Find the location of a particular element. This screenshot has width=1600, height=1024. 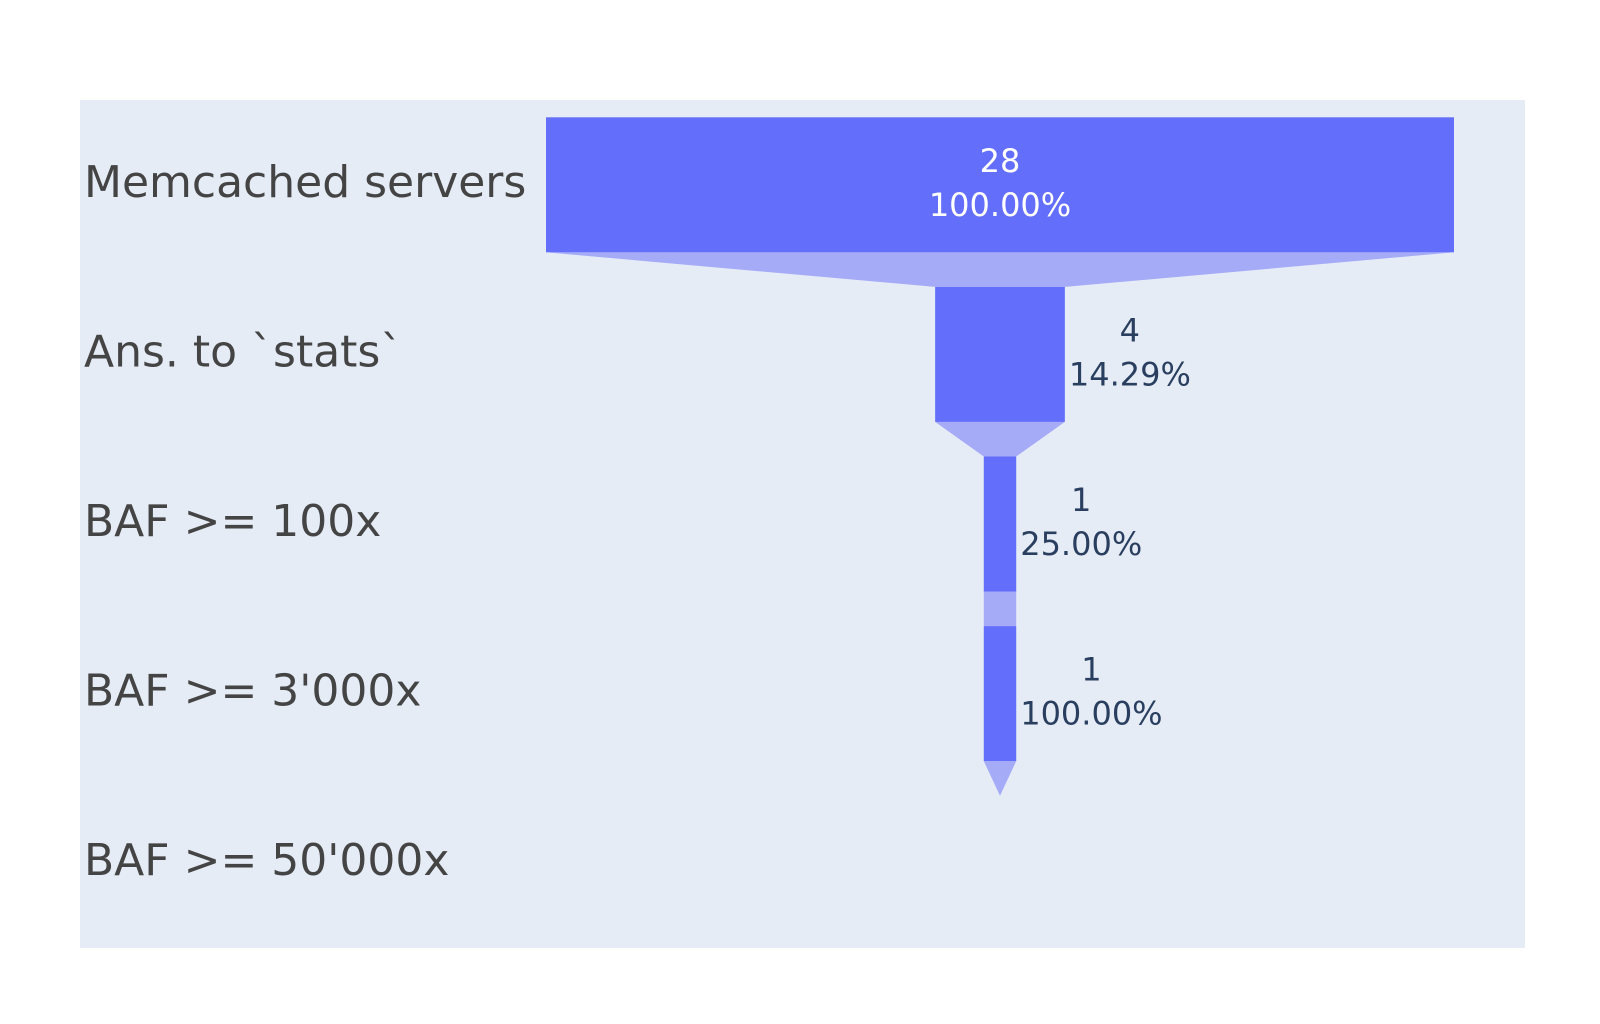

stage-label: Ans. to `stats` is located at coordinates (243, 351).